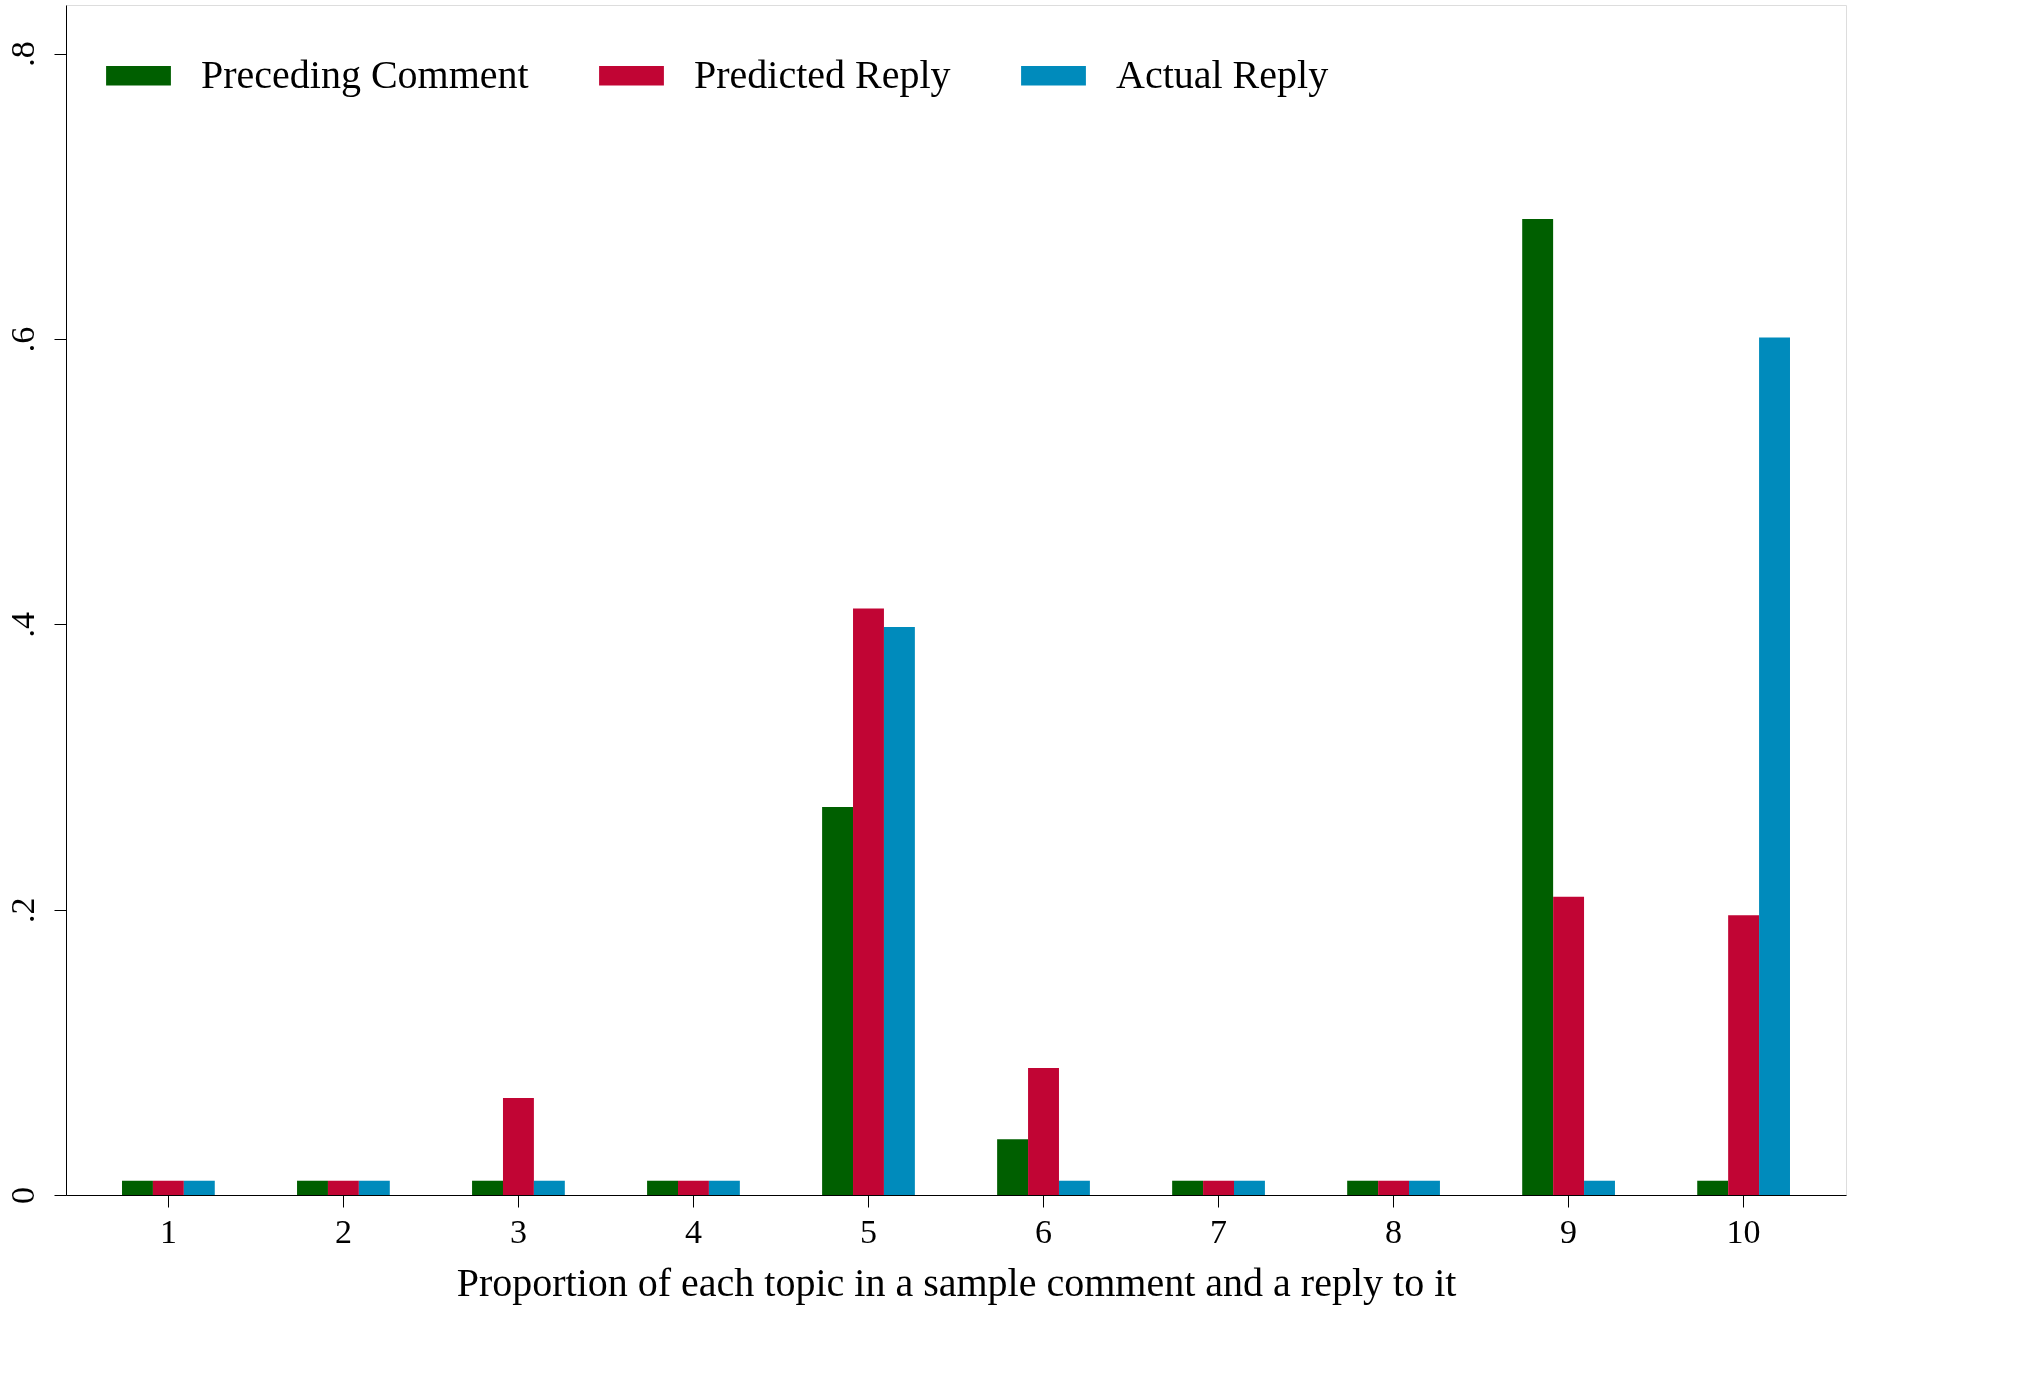 This screenshot has width=2030, height=1384. Describe the element at coordinates (1569, 1231) in the screenshot. I see `x-tick-label: 9` at that location.